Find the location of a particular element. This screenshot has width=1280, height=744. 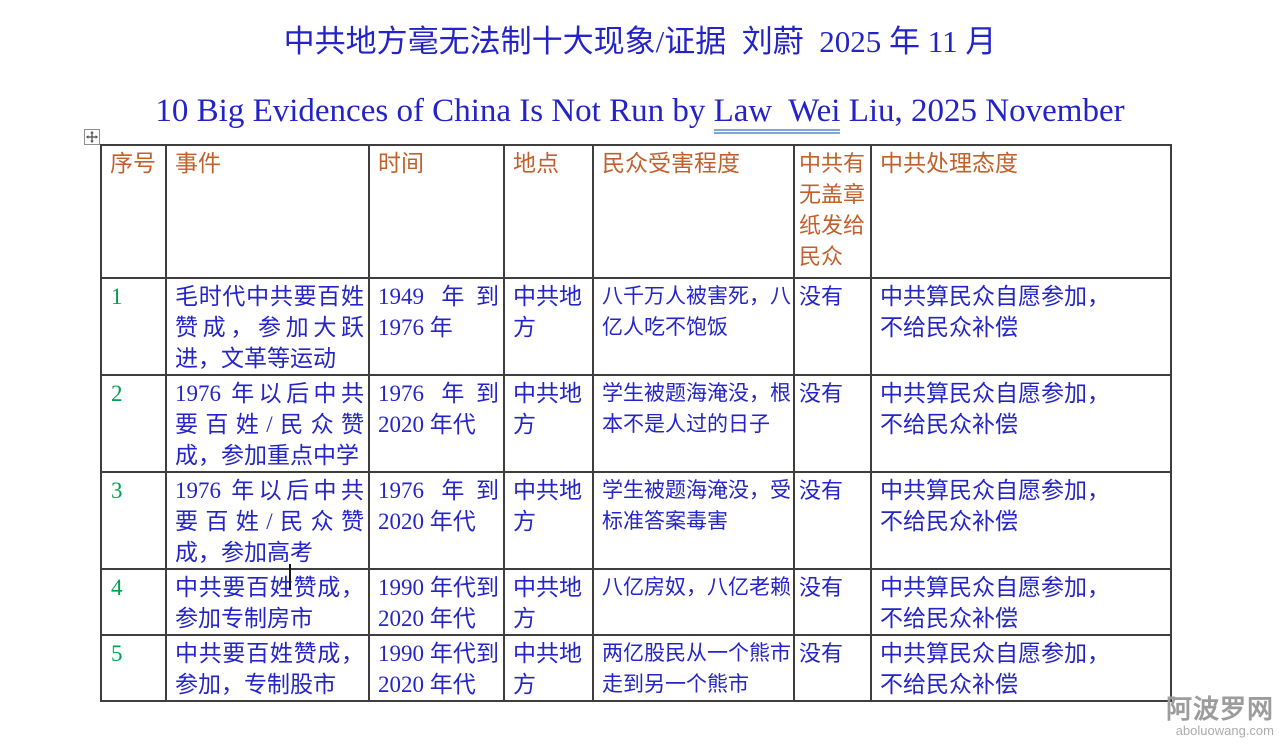

cell-event: 毛时代中共要百姓 赞成，参加大跃 进，文革等运动 is located at coordinates (267, 326).